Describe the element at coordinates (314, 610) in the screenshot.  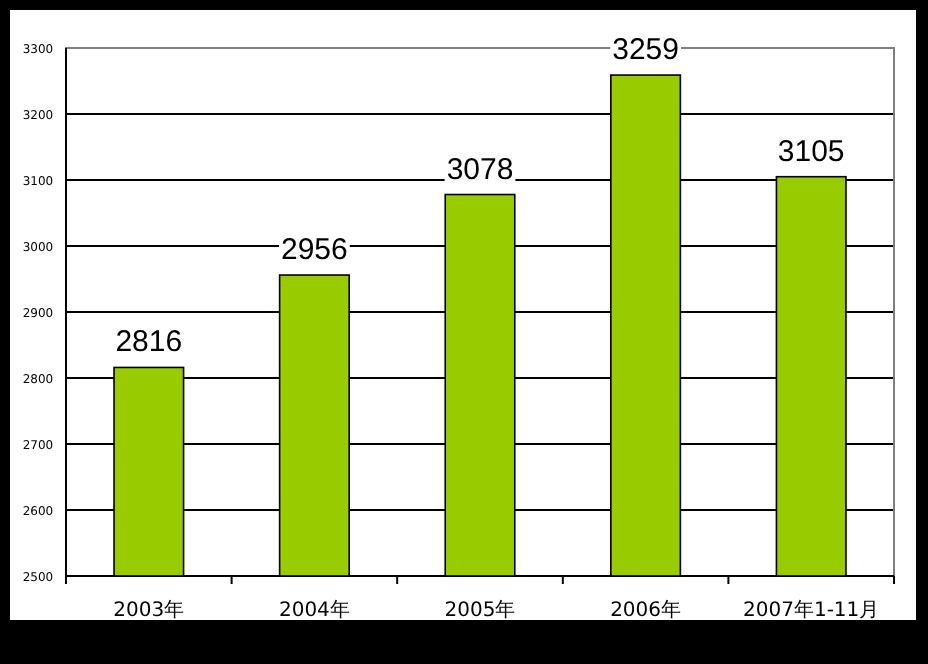
I see `x-tick-label: 2004年` at that location.